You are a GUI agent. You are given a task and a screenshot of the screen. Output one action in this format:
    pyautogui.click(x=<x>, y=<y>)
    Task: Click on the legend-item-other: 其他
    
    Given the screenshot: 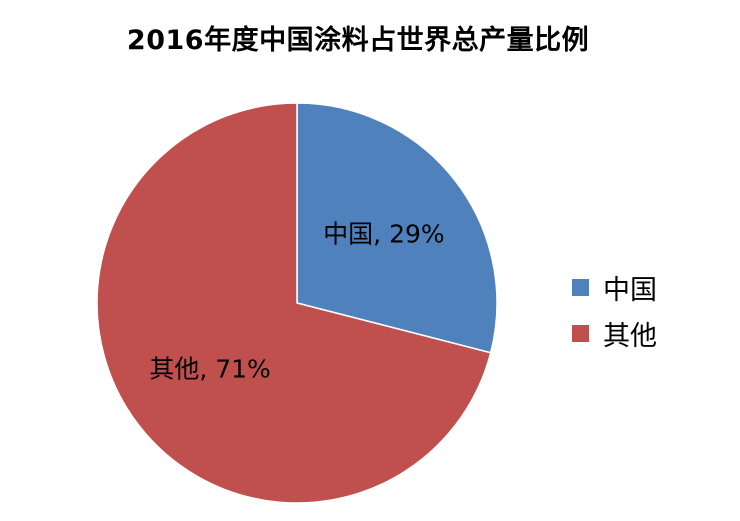 What is the action you would take?
    pyautogui.click(x=614, y=333)
    